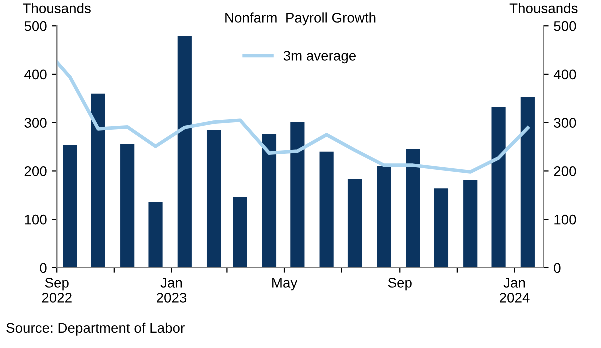  What do you see at coordinates (35, 123) in the screenshot?
I see `y-tick-label: 300` at bounding box center [35, 123].